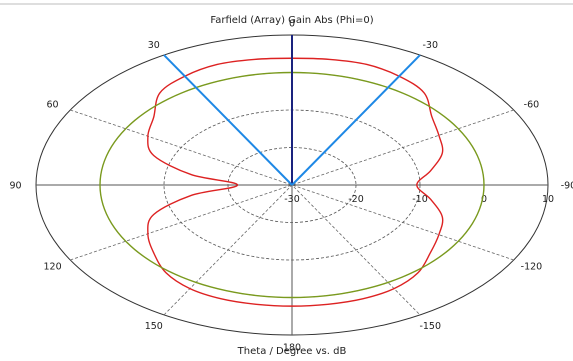  Describe the element at coordinates (356, 199) in the screenshot. I see `radial-tick-label: -20` at that location.